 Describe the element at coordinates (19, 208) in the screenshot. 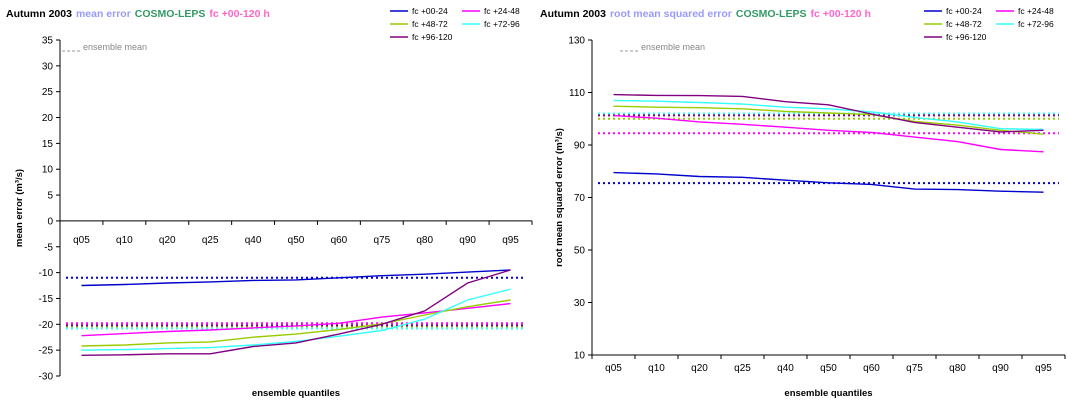

I see `y-axis-label: mean error (m³/s)` at that location.